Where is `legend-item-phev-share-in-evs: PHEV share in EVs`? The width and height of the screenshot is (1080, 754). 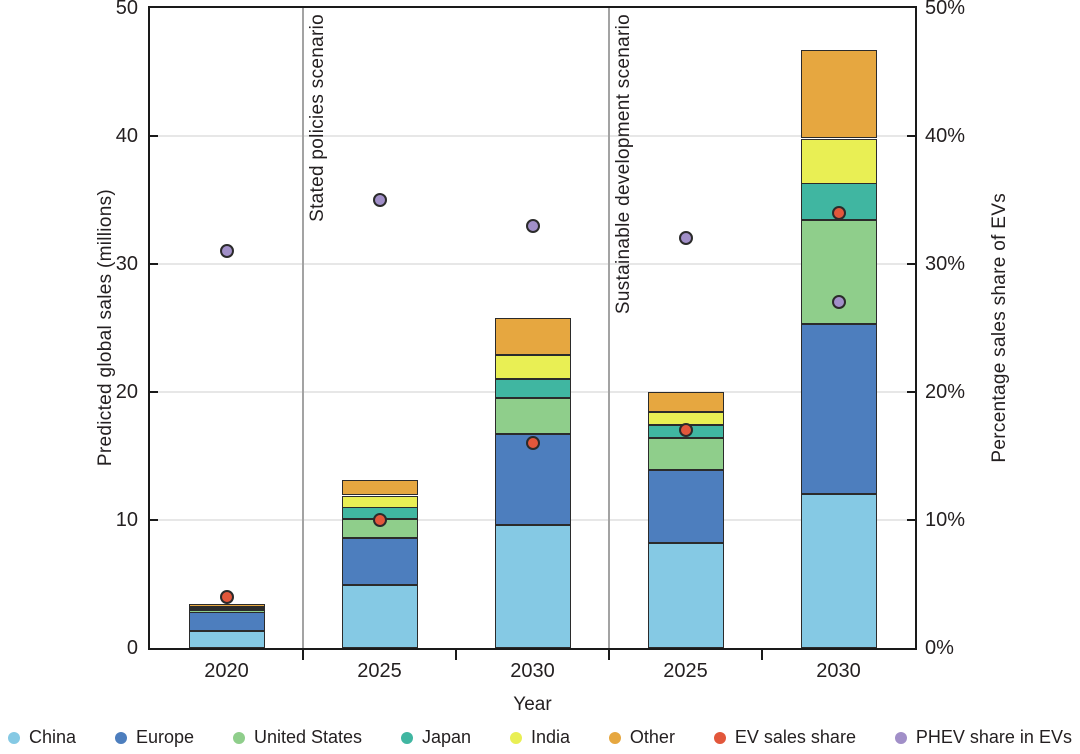 legend-item-phev-share-in-evs: PHEV share in EVs is located at coordinates (983, 737).